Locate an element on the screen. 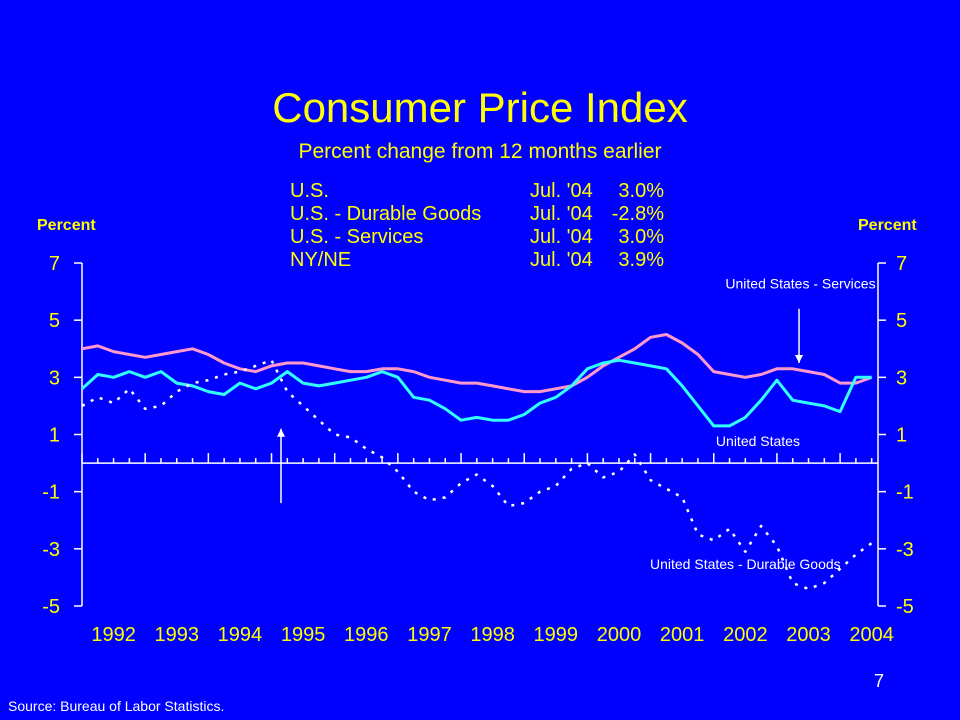 This screenshot has height=720, width=960. x-tick-label: 2000 is located at coordinates (619, 635).